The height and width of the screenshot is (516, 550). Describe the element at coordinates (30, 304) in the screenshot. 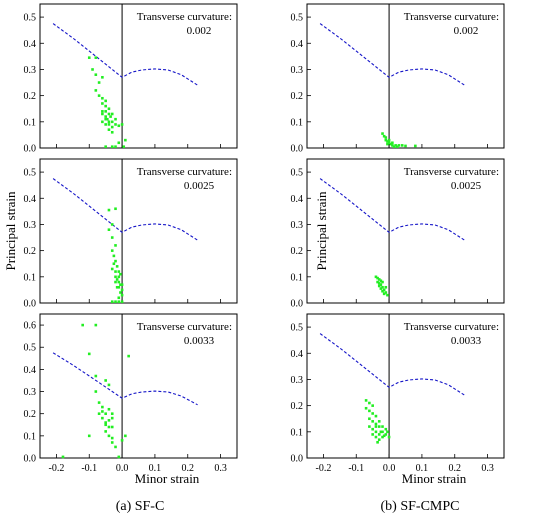

I see `y-tick-label: 0.0` at that location.